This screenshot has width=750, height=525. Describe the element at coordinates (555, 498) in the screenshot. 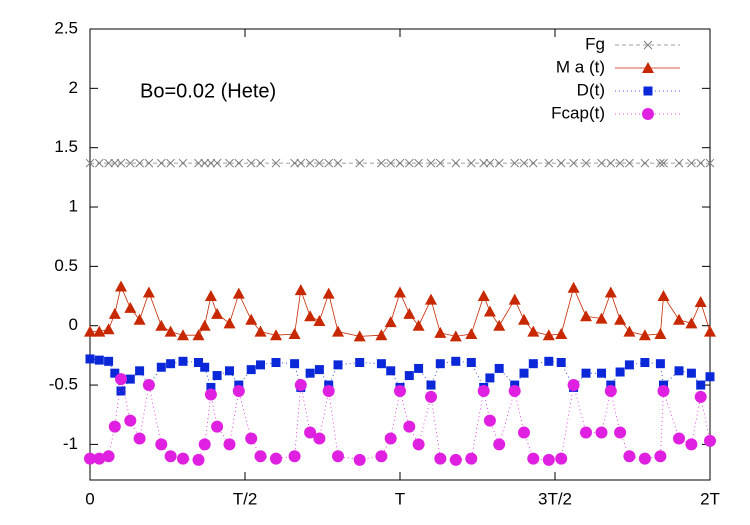

I see `x-tick-label: 3T/2` at that location.